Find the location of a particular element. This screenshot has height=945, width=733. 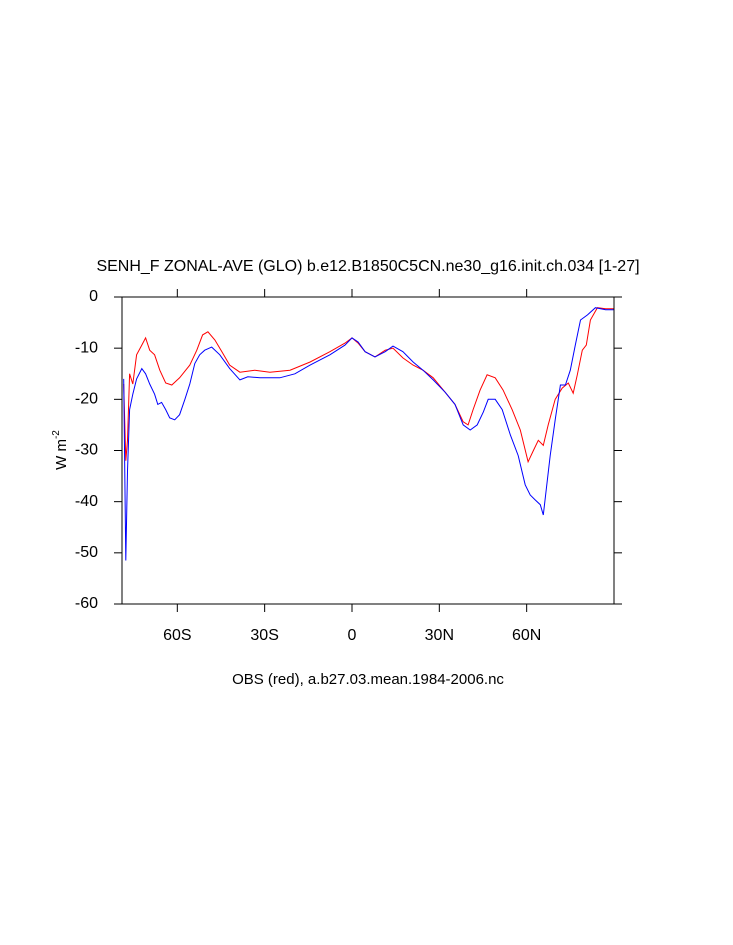

data-line is located at coordinates (368, 385).